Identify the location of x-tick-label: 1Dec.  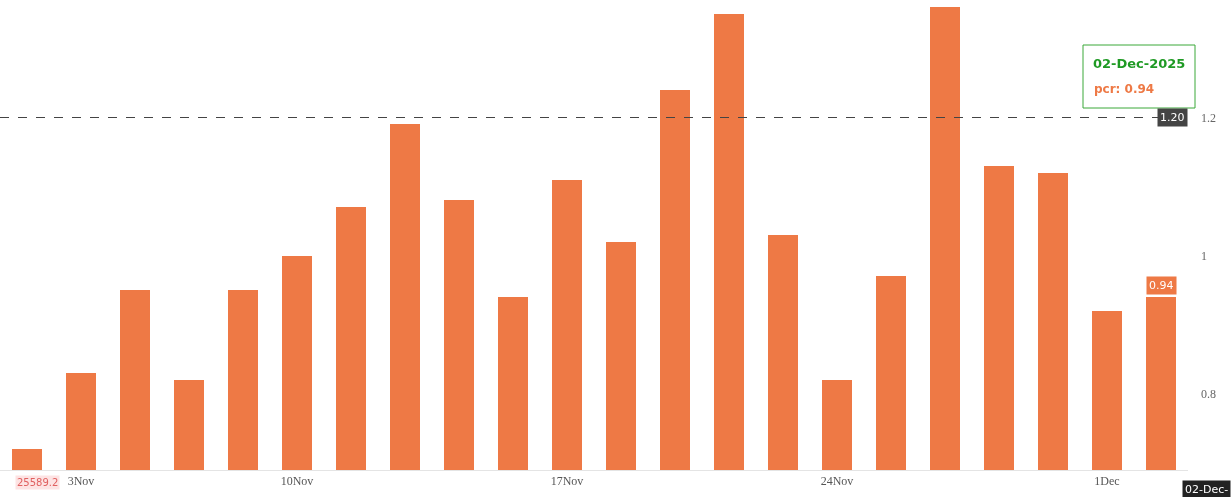
(1107, 481).